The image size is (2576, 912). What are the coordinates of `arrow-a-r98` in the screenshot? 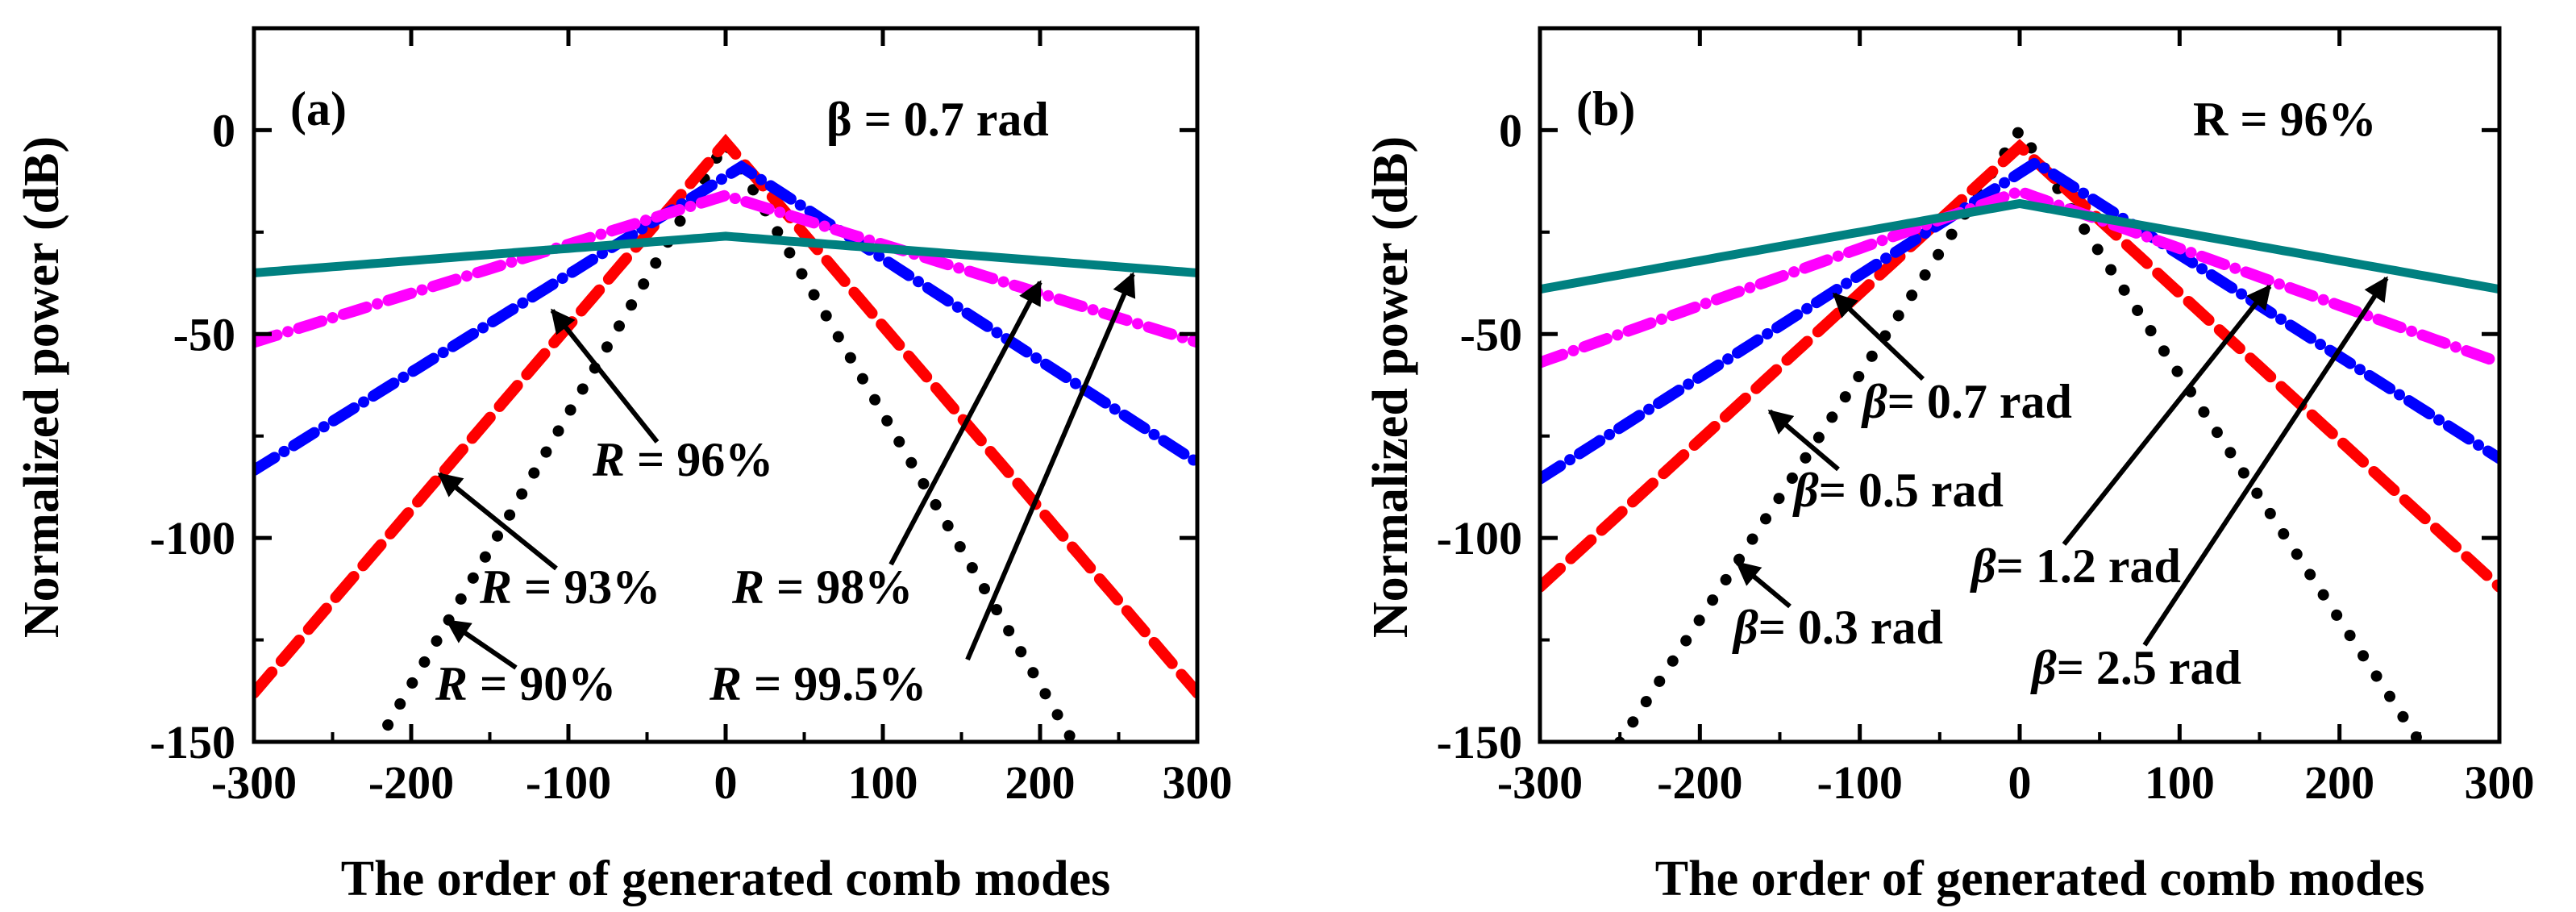 It's located at (965, 423).